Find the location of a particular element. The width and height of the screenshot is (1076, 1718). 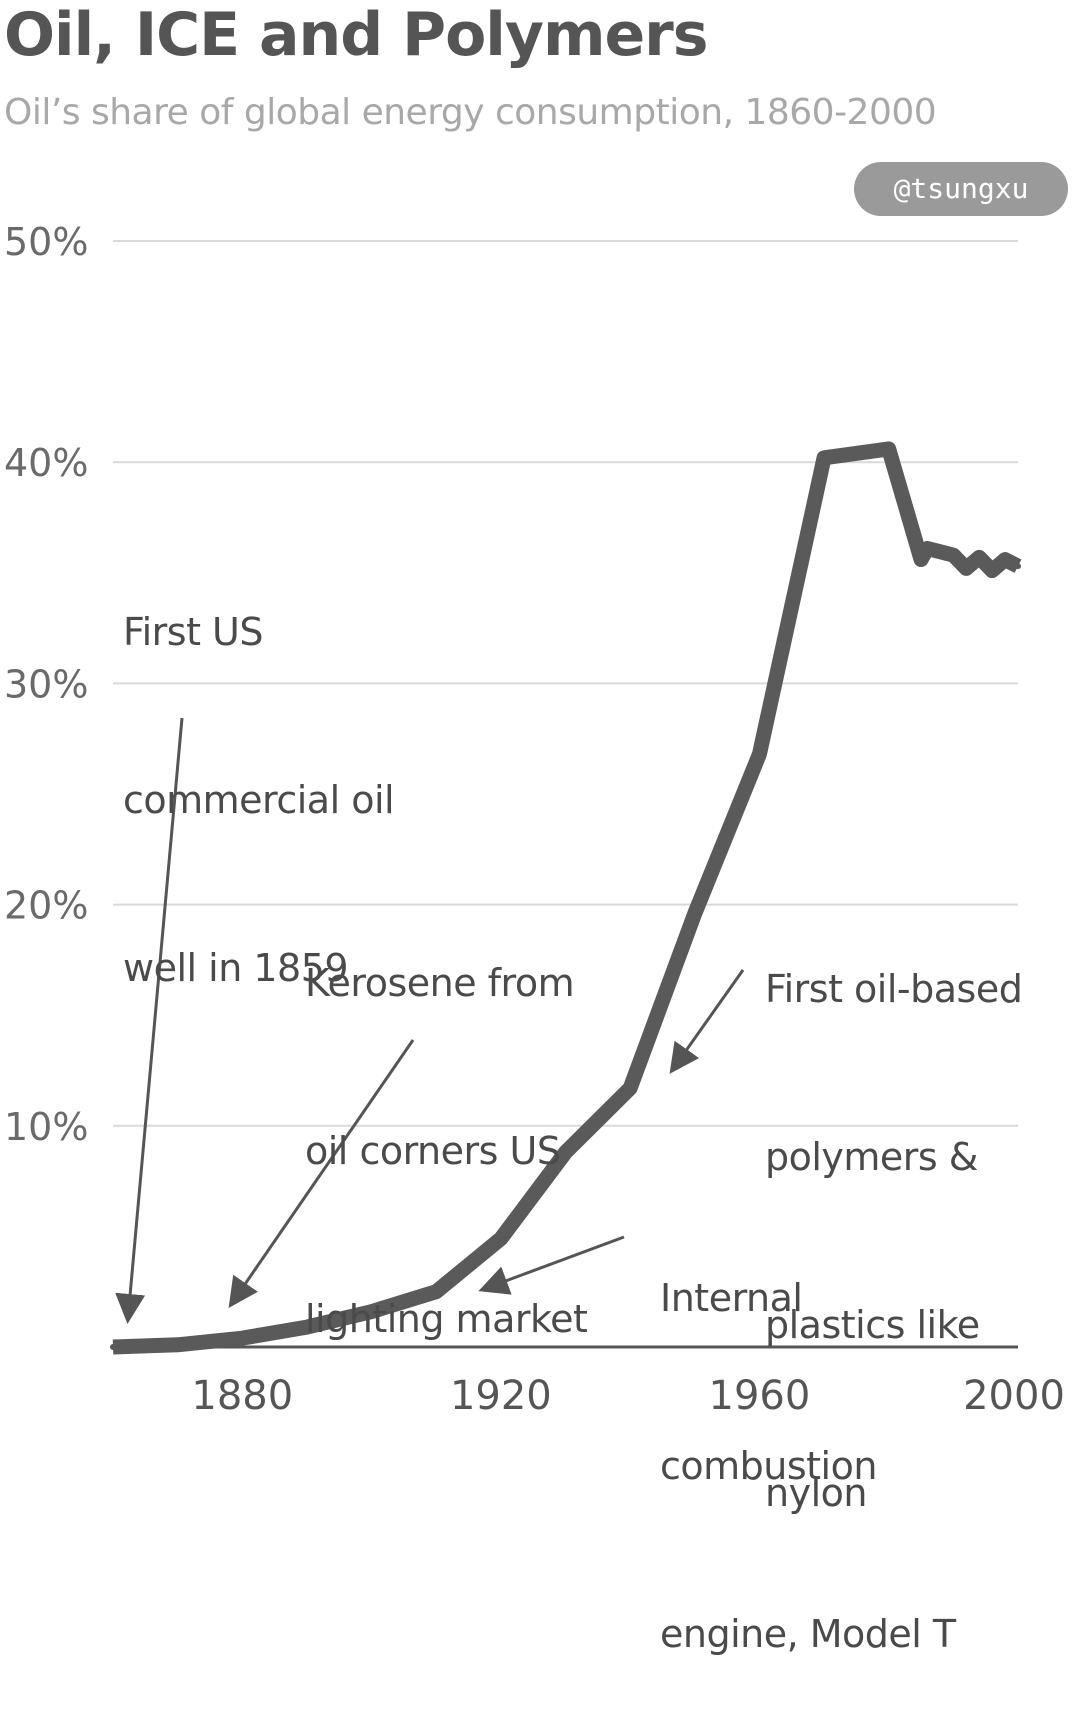

annotation-line: well in 1859 is located at coordinates (236, 968).